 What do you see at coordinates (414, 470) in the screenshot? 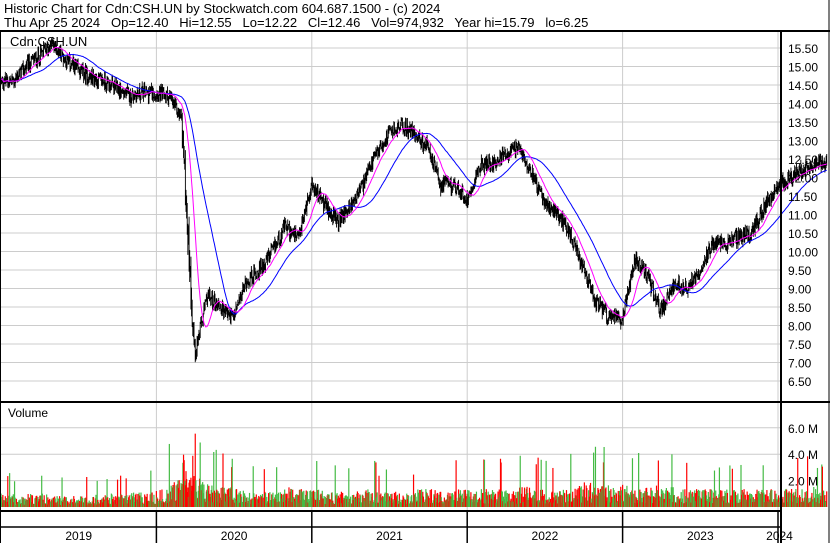
I see `volume-bars` at bounding box center [414, 470].